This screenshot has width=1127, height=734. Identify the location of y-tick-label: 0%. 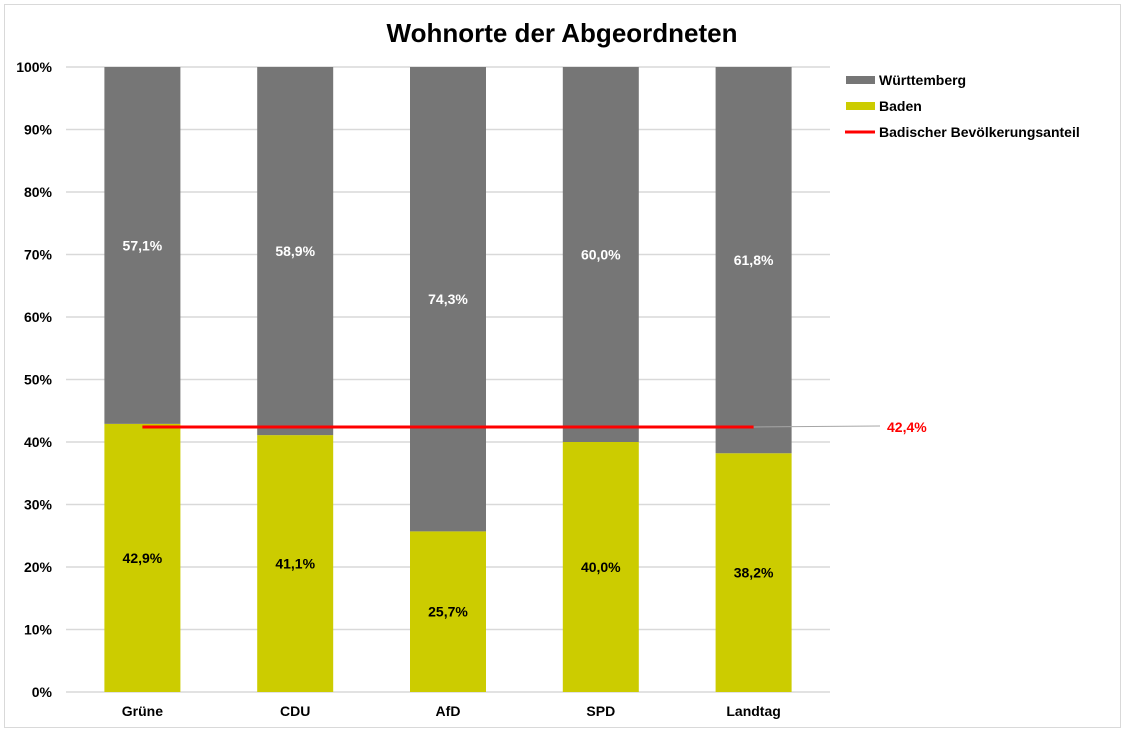
(42, 692).